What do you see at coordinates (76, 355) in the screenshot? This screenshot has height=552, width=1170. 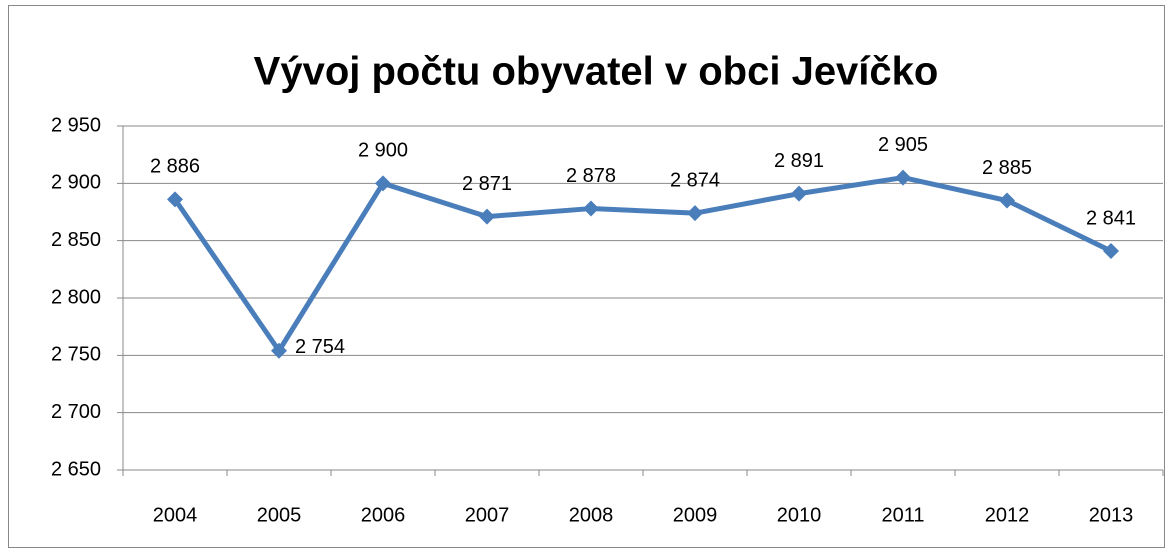 I see `y-tick-label: 2 750` at bounding box center [76, 355].